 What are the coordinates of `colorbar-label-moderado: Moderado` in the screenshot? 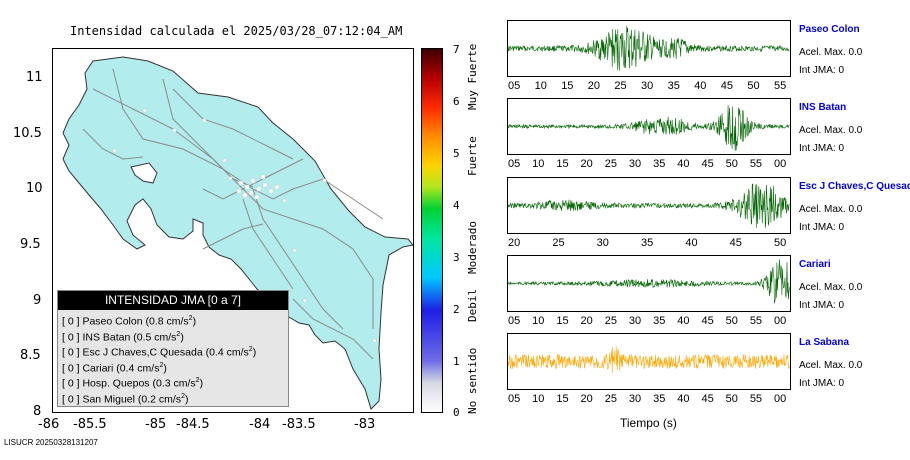 It's located at (472, 247).